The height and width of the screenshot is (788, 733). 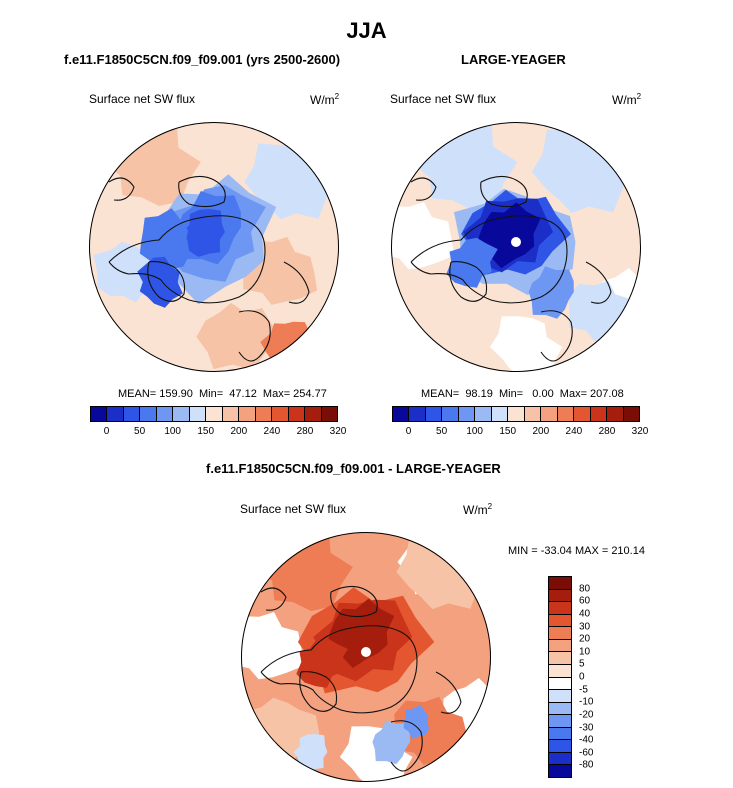 I want to click on panel2-polar-map, so click(x=516, y=247).